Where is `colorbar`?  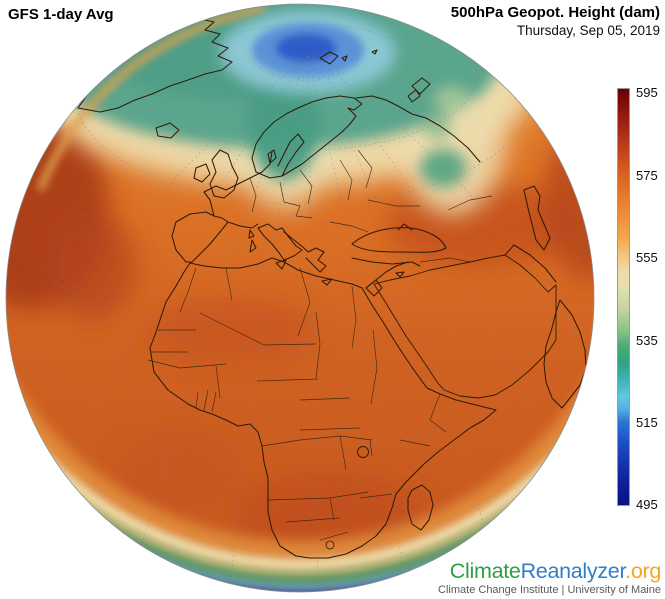 colorbar is located at coordinates (623, 297).